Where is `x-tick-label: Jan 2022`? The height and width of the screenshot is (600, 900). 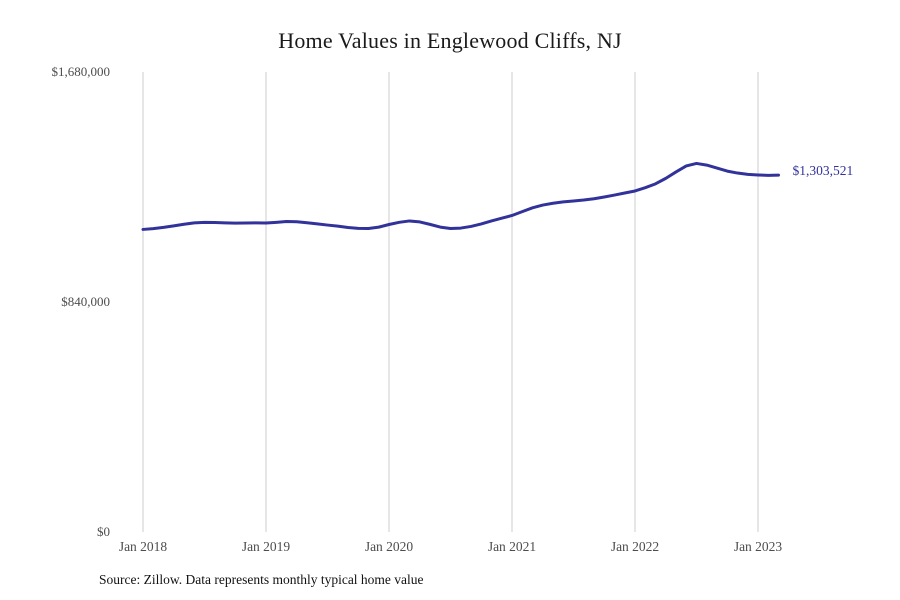
x-tick-label: Jan 2022 is located at coordinates (635, 546).